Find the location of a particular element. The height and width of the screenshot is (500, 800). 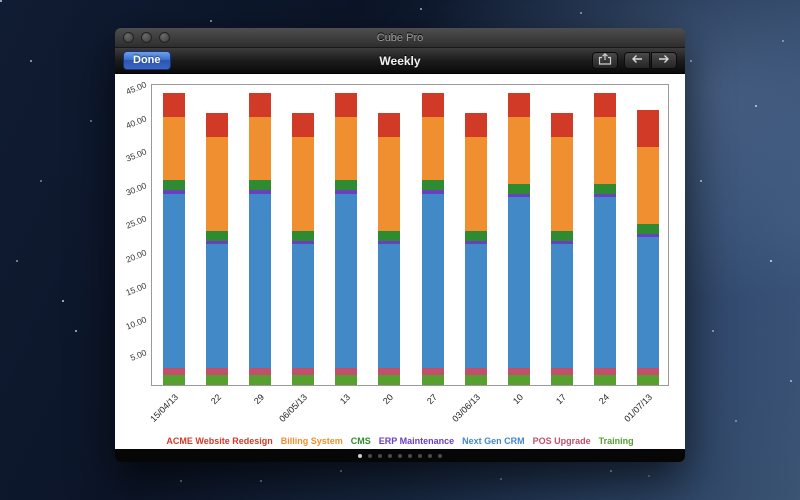

window-title: Cube Pro is located at coordinates (400, 37).